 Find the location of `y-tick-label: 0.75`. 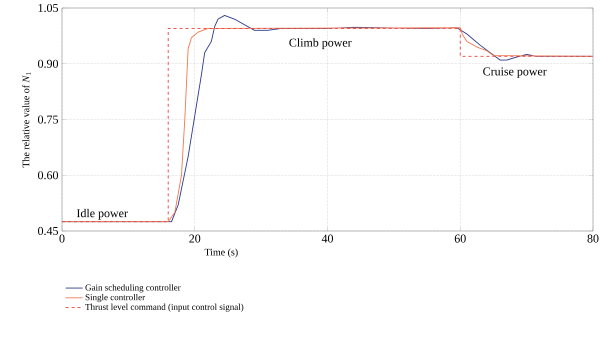

y-tick-label: 0.75 is located at coordinates (48, 119).